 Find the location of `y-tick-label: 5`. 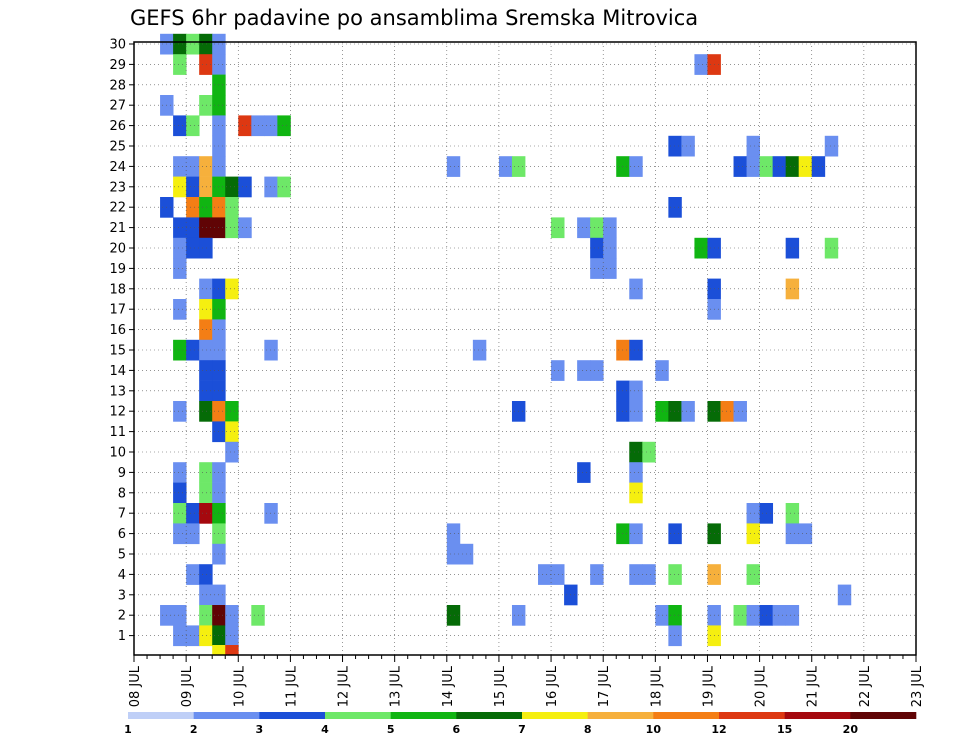

y-tick-label: 5 is located at coordinates (122, 555).